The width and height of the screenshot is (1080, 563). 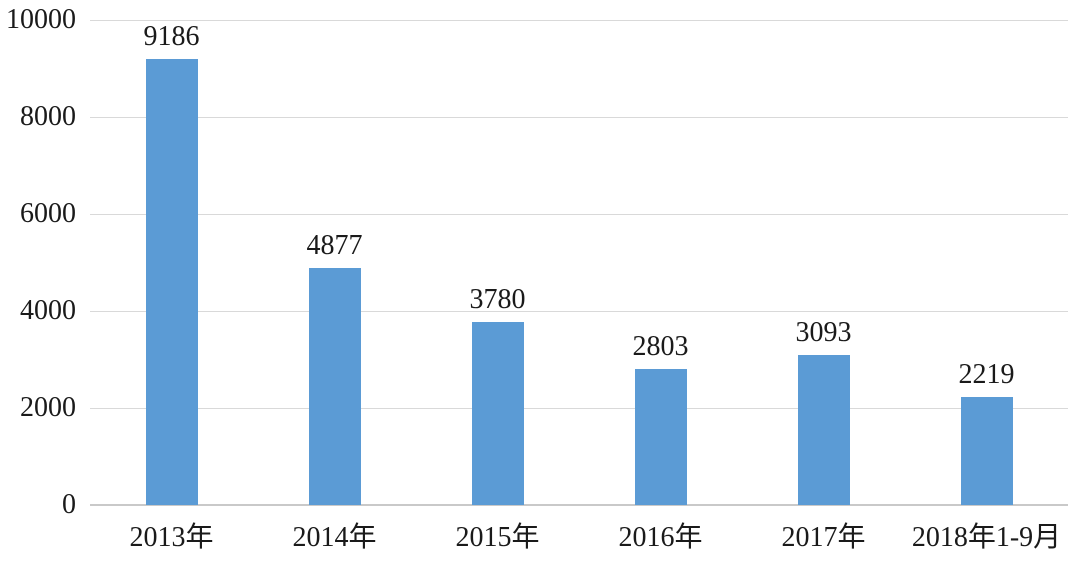 What do you see at coordinates (48, 116) in the screenshot?
I see `y-axis-tick-label: 8000` at bounding box center [48, 116].